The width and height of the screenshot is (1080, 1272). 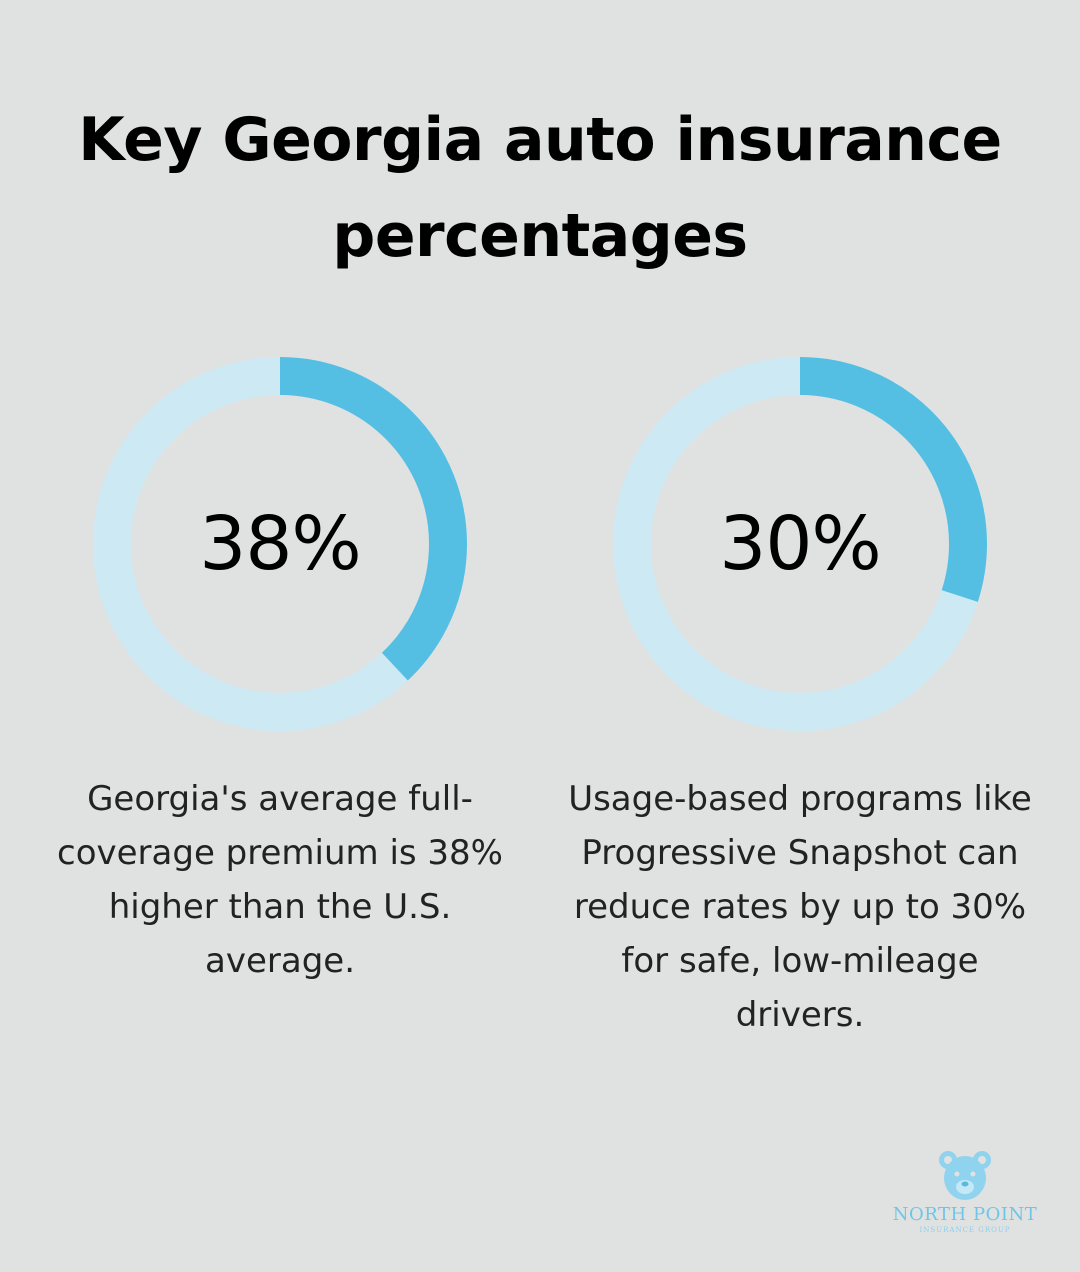 I want to click on donut-chart-usage-based, so click(x=800, y=544).